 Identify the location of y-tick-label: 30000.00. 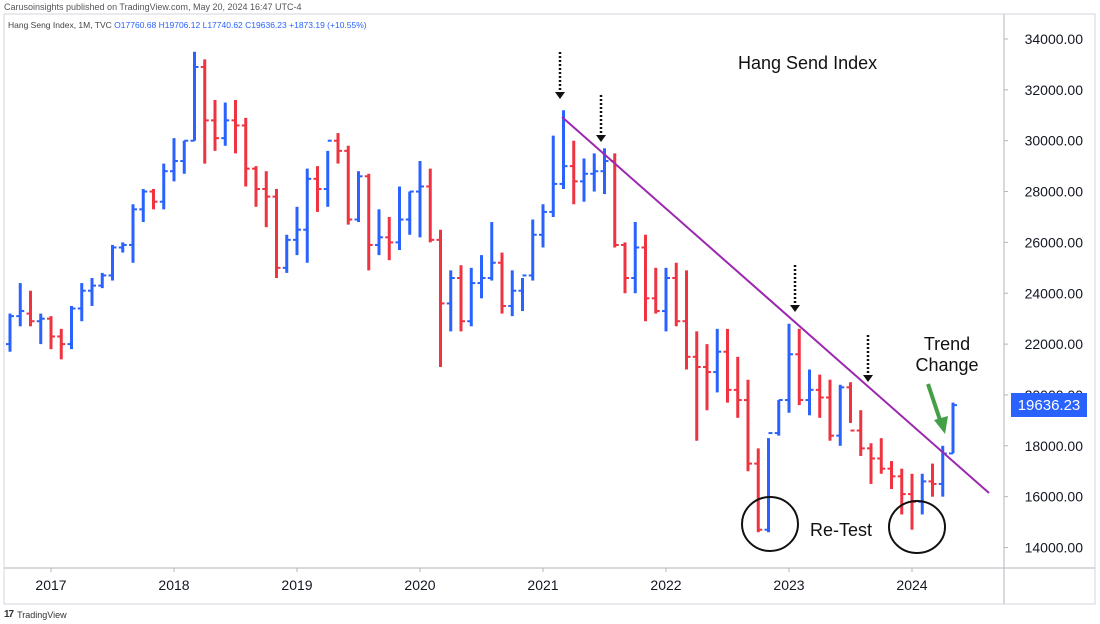
(1054, 141).